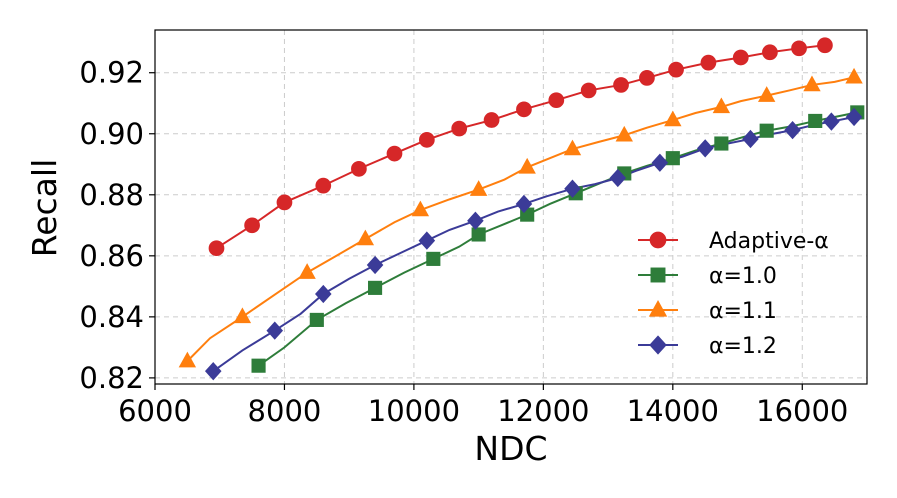 This screenshot has height=498, width=897. I want to click on y-tick-label: 0.90, so click(111, 134).